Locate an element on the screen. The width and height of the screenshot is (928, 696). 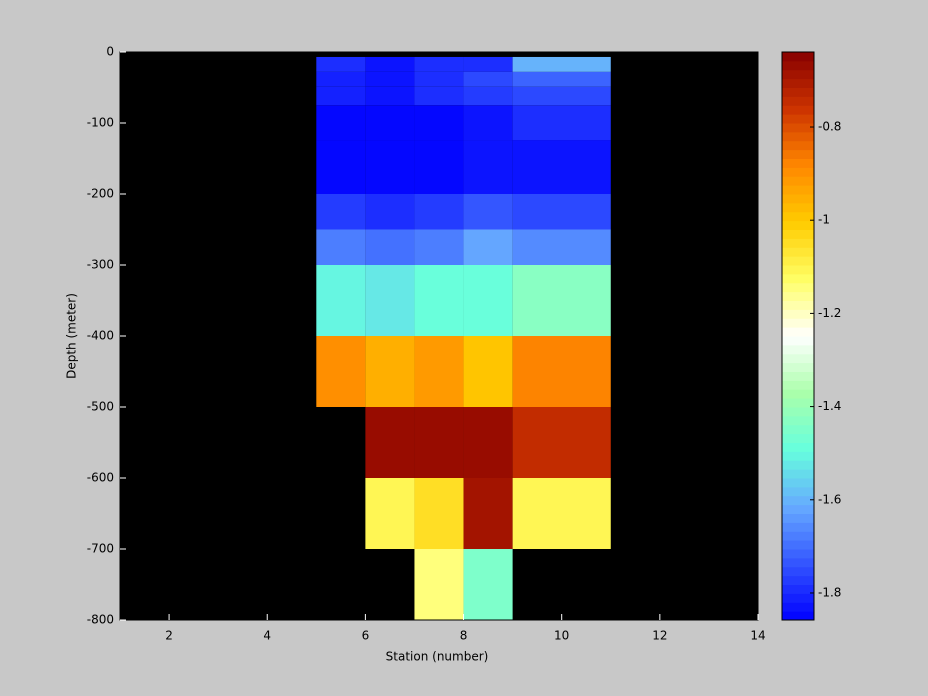
y-tick-label: -100 is located at coordinates (100, 123).